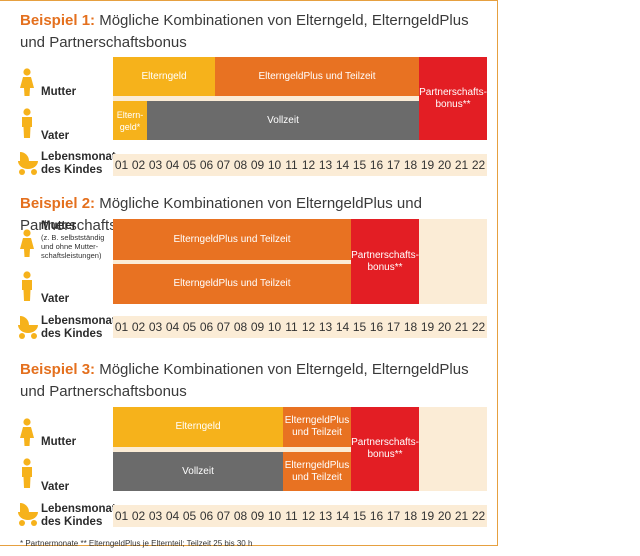  I want to click on example1-label-vater: Vater, so click(55, 136).